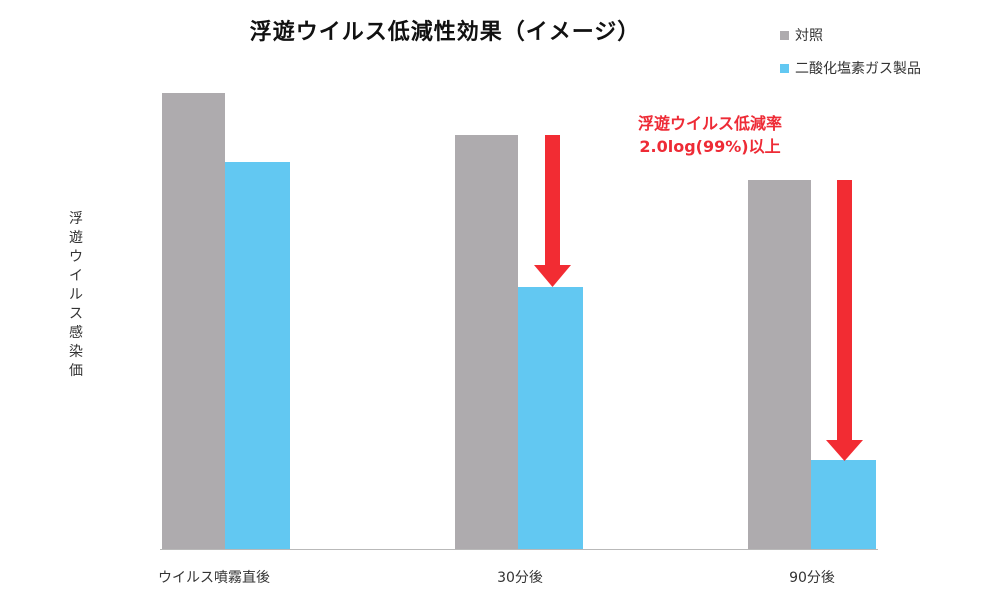  Describe the element at coordinates (809, 36) in the screenshot. I see `legend-label-control: 対照` at that location.